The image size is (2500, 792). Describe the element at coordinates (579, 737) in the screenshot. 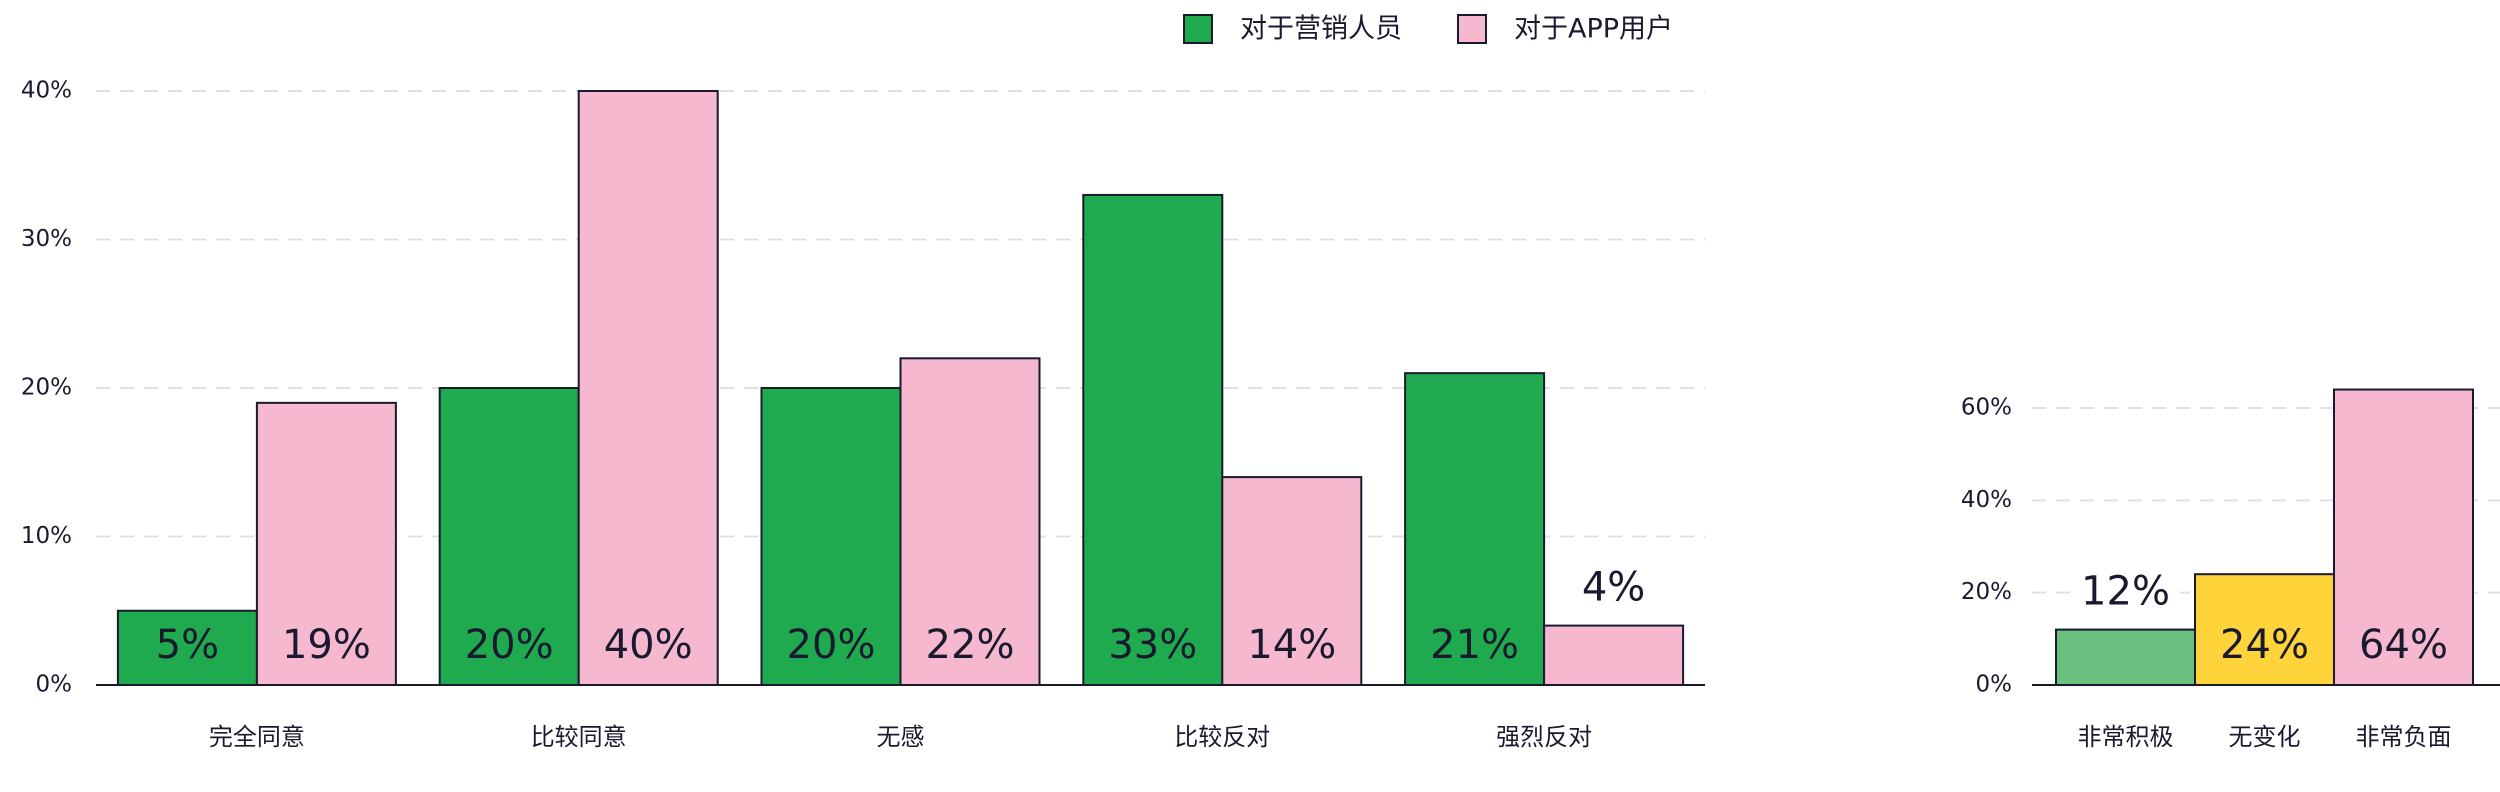

I see `x-tick-label: 比较同意` at that location.